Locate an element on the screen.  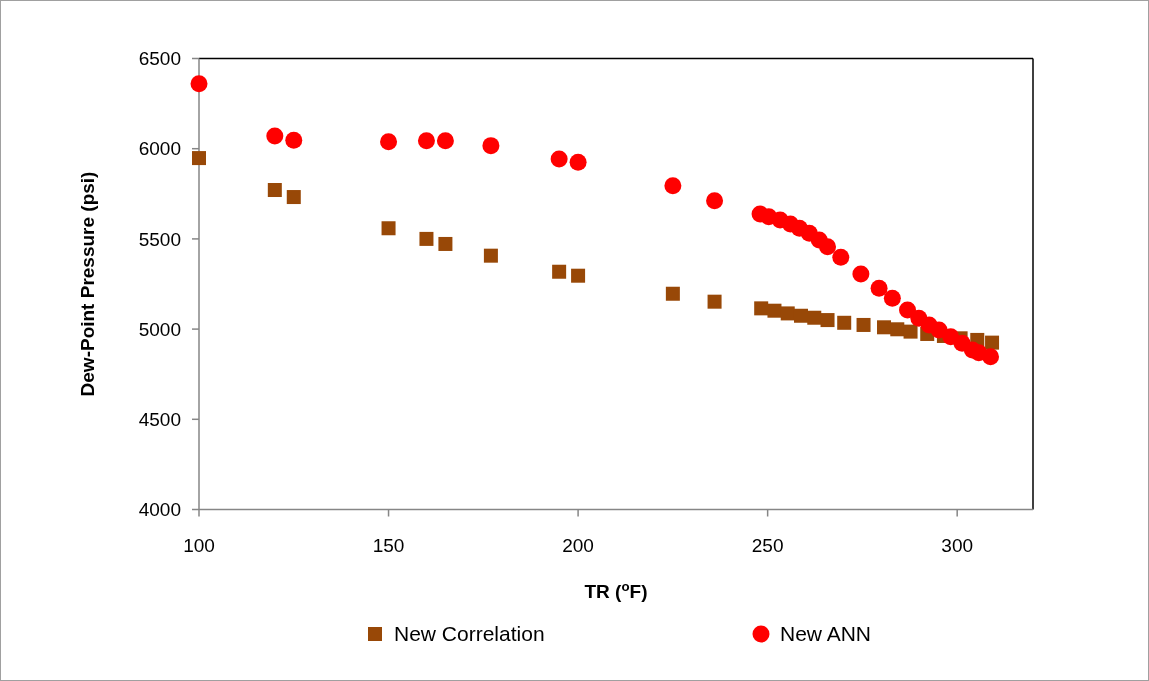
y-tick-label: 5000 is located at coordinates (159, 329).